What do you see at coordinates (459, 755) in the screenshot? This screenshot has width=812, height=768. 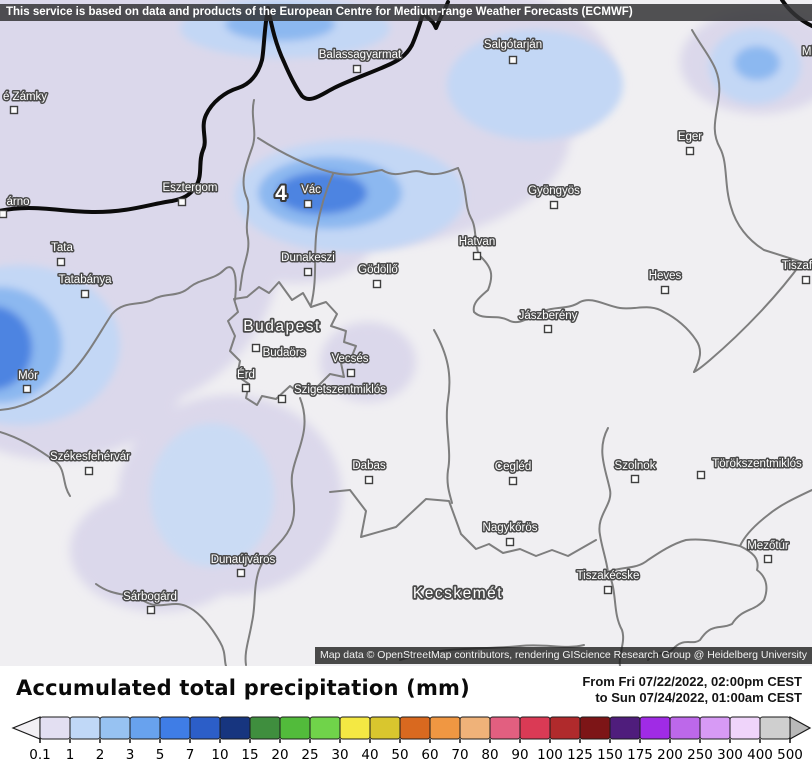 I see `scale-value: 70` at bounding box center [459, 755].